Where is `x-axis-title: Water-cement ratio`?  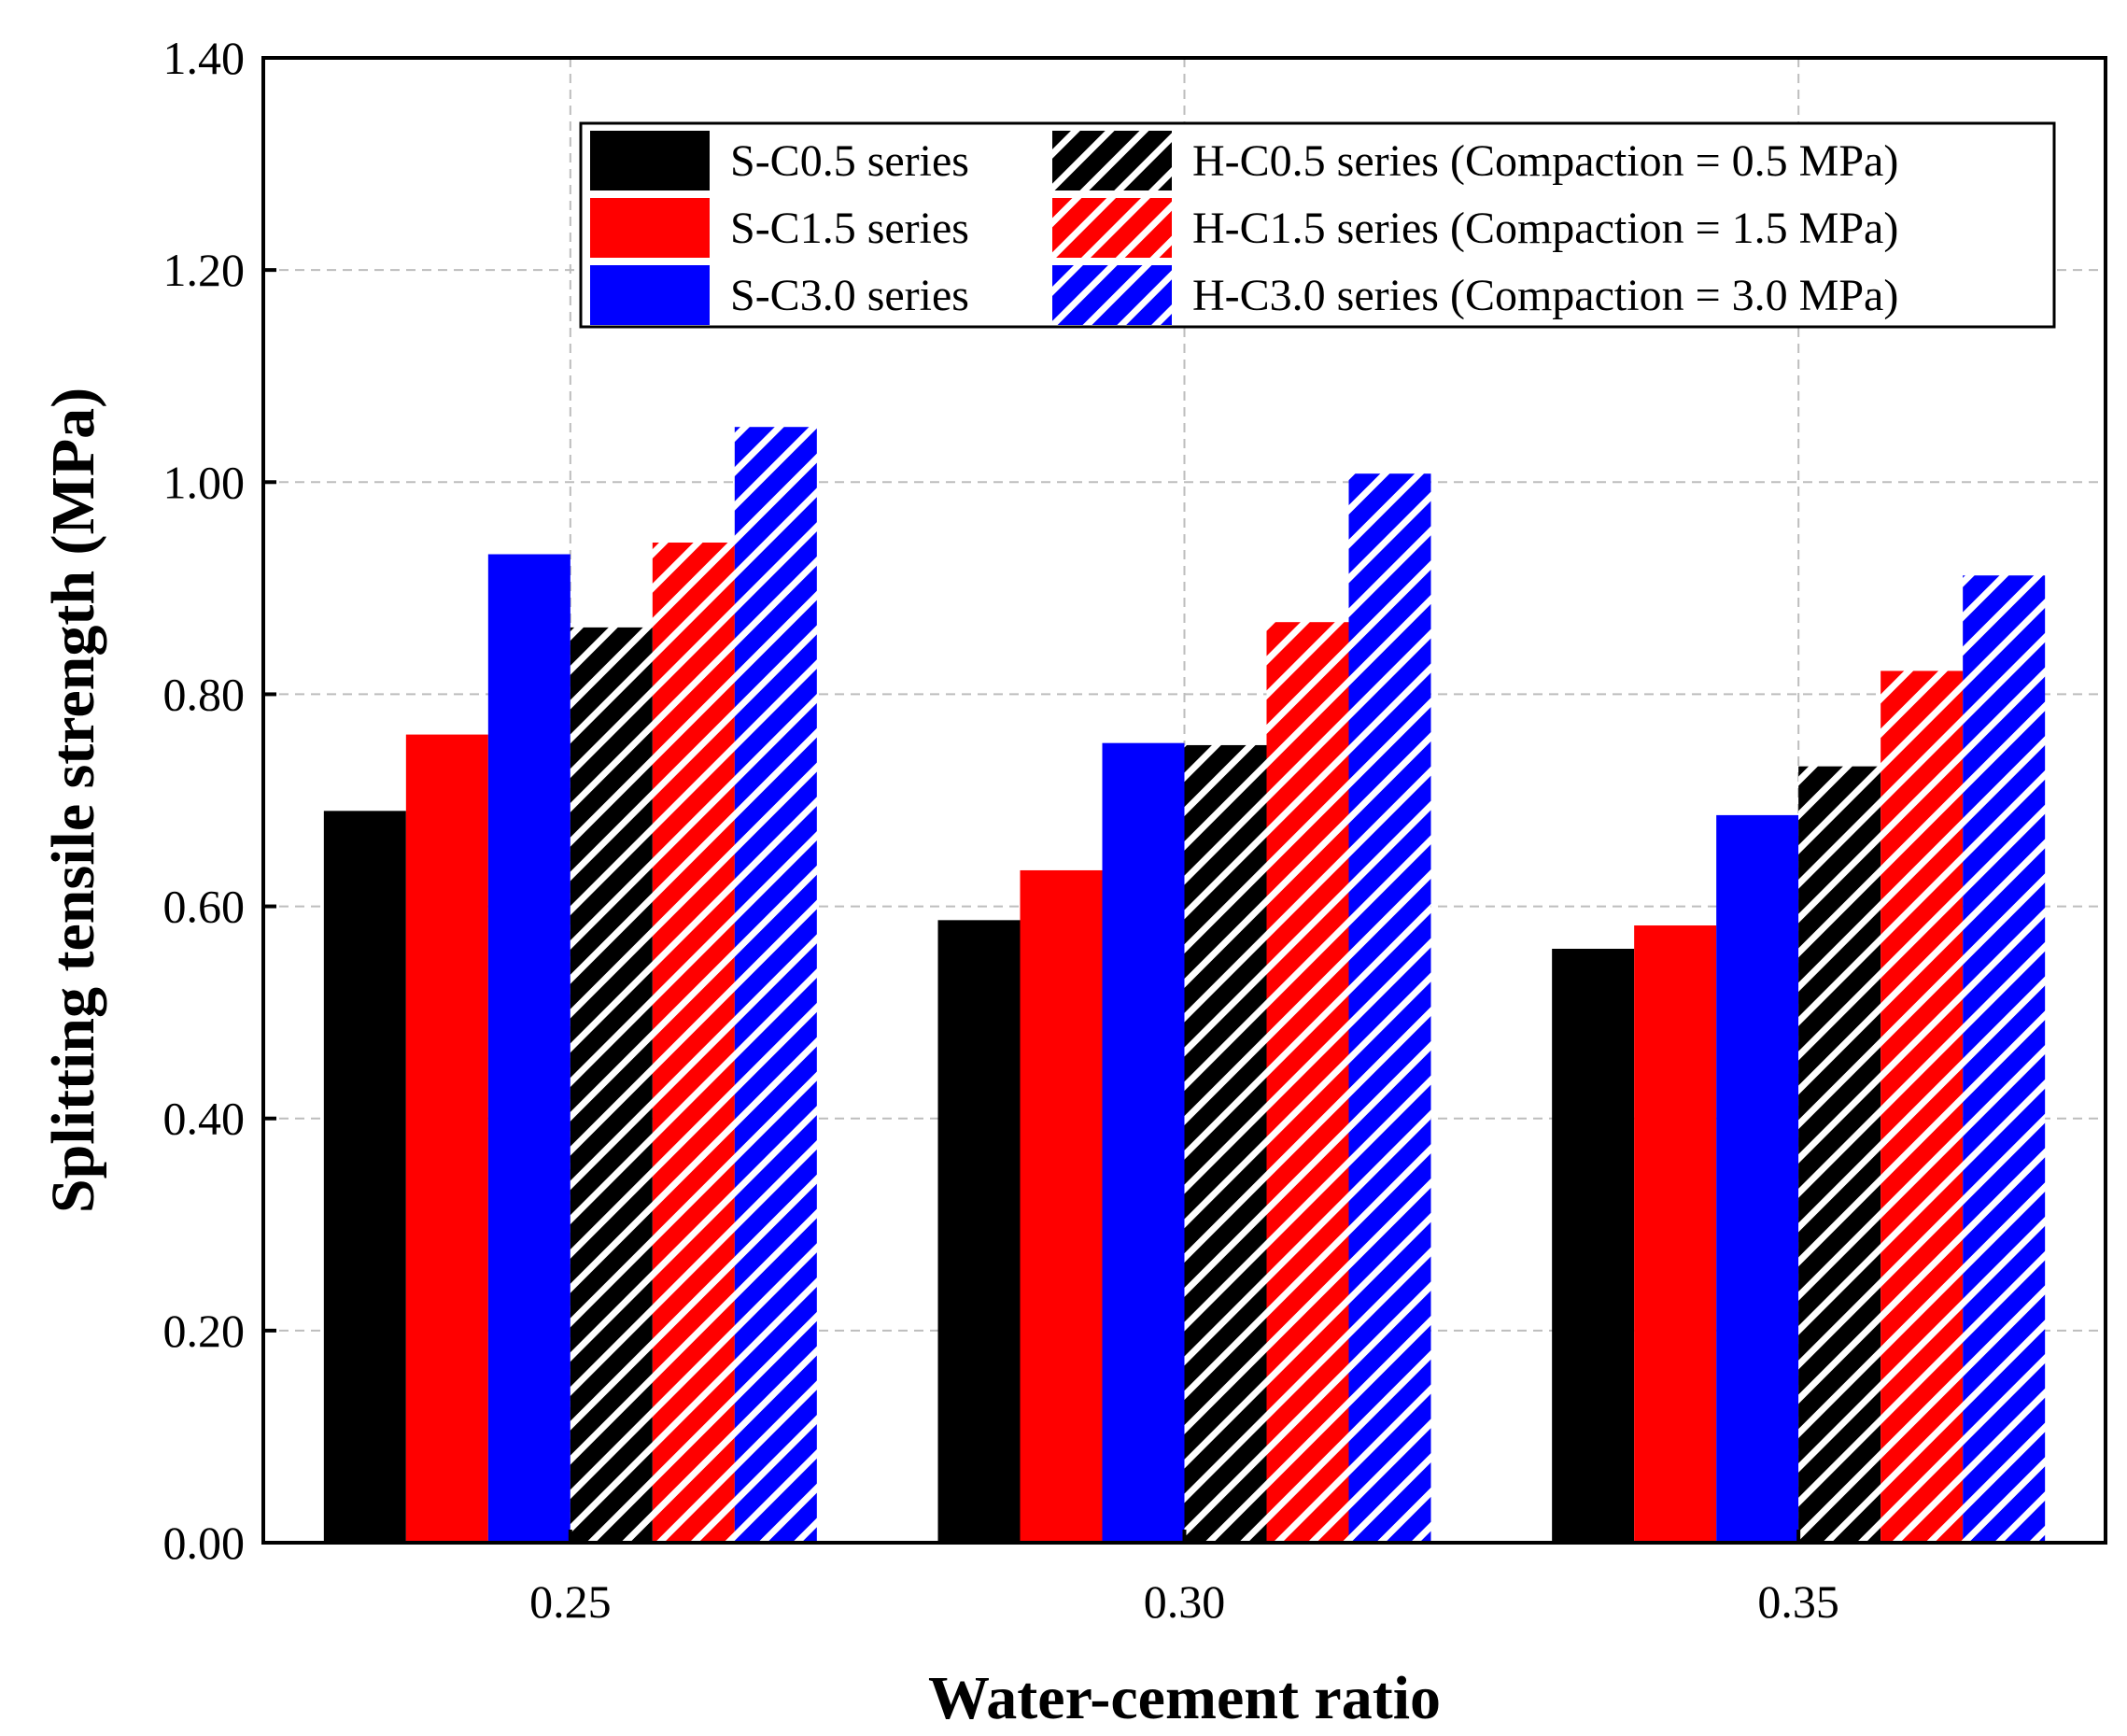 x-axis-title: Water-cement ratio is located at coordinates (1184, 1698).